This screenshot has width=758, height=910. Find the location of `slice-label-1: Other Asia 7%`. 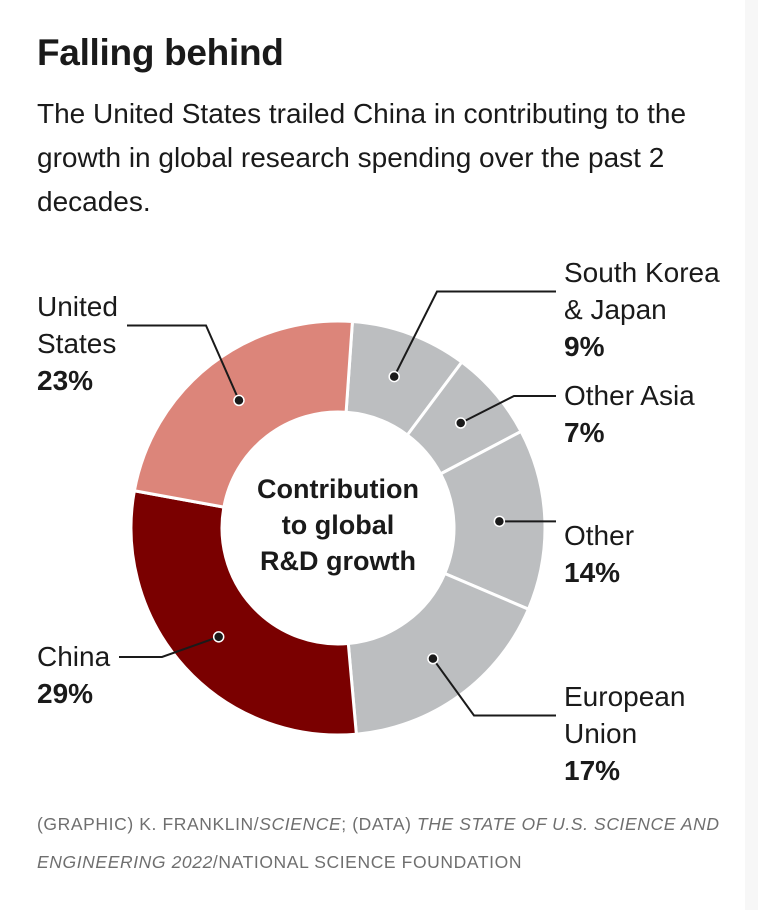

slice-label-1: Other Asia 7% is located at coordinates (629, 414).